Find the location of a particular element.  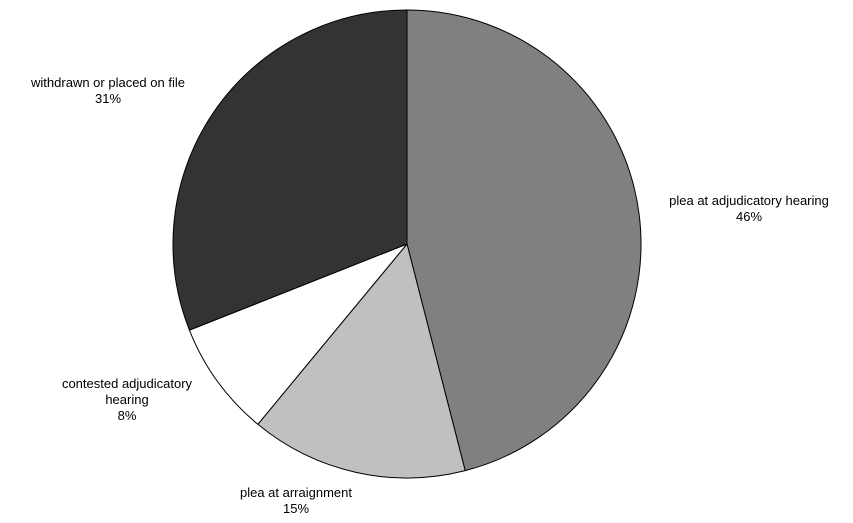

slice-label: withdrawn or placed on file 31% is located at coordinates (107, 90).